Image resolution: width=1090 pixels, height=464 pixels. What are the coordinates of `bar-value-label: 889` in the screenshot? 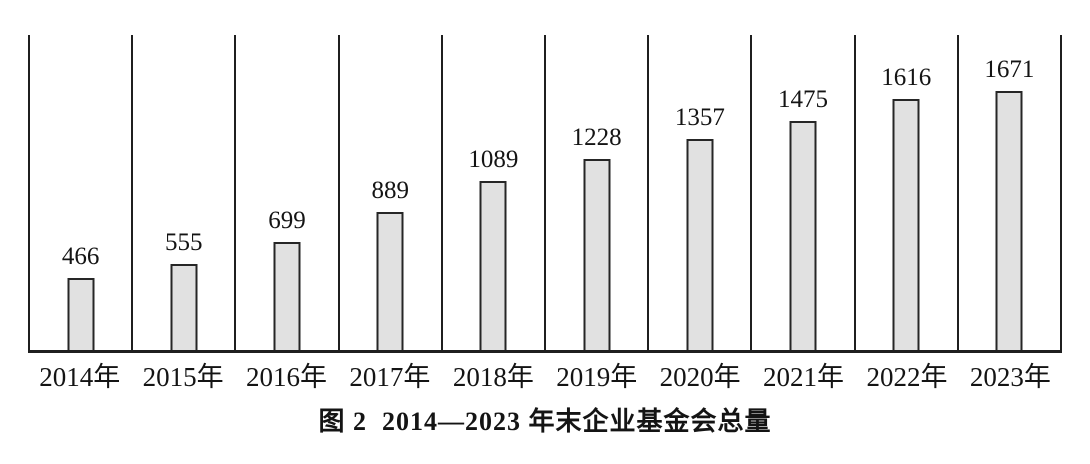 It's located at (390, 190).